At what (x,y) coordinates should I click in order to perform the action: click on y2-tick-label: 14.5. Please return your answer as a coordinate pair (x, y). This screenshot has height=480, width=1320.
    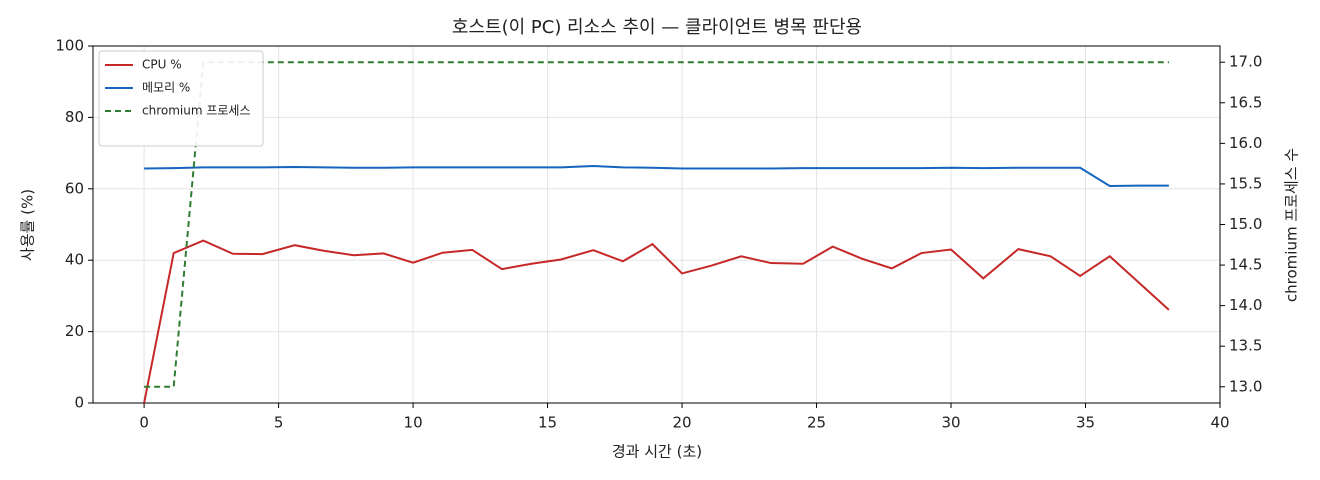
    Looking at the image, I should click on (1245, 265).